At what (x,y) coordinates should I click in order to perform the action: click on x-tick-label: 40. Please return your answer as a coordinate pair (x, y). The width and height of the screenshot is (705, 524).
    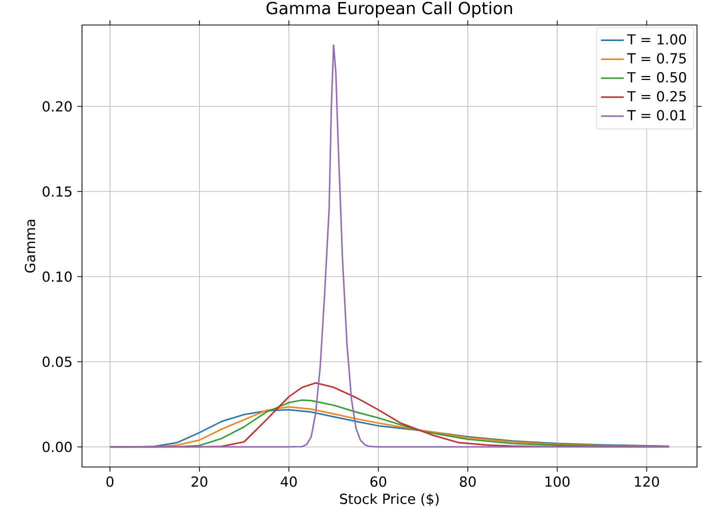
    Looking at the image, I should click on (288, 481).